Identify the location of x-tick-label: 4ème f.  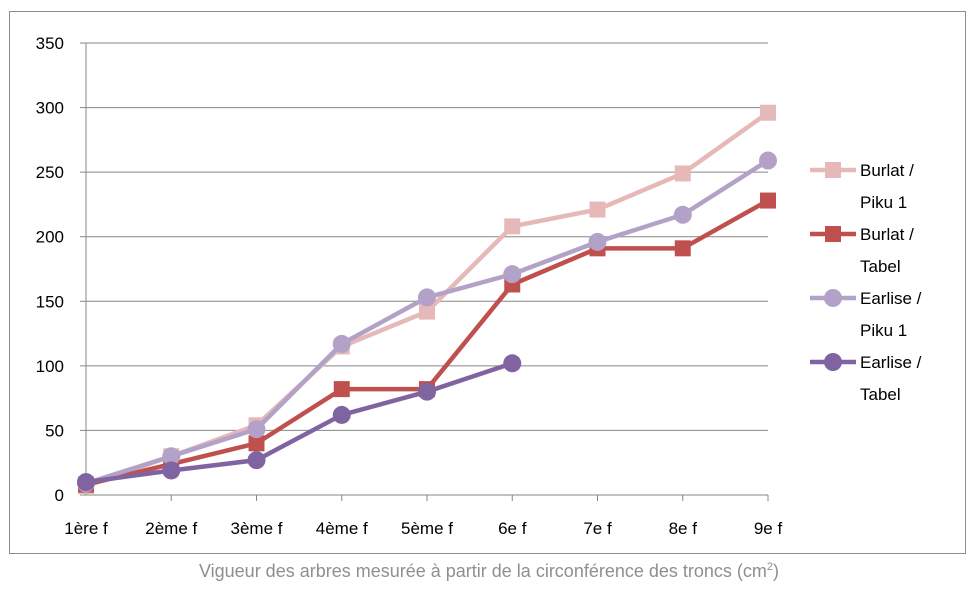
(342, 528).